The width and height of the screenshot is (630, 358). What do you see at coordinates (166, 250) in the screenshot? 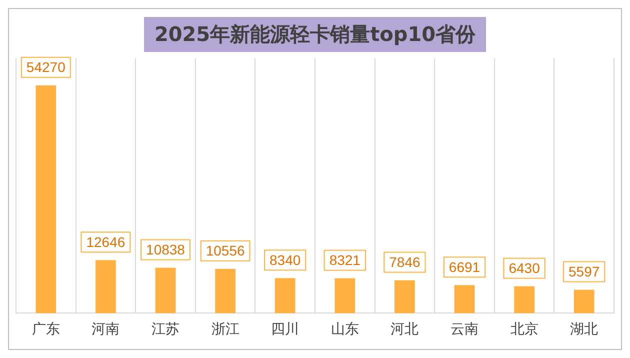
I see `data-label: 10838` at bounding box center [166, 250].